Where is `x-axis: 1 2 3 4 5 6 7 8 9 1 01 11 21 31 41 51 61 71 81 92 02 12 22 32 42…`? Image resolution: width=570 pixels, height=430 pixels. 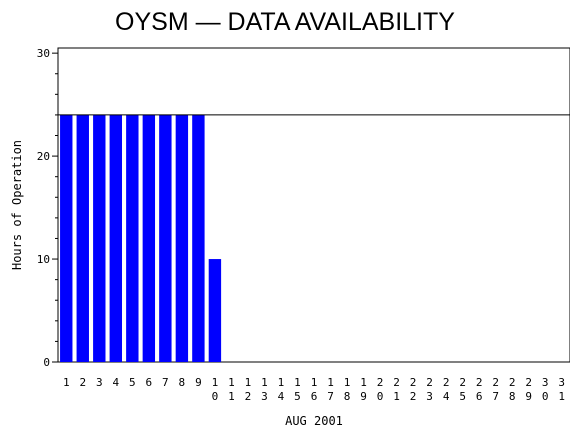 x-axis: 1 2 3 4 5 6 7 8 9 1 01 11 21 31 41 51 61 71 81 92 02 12 22 32 42… is located at coordinates (314, 389).